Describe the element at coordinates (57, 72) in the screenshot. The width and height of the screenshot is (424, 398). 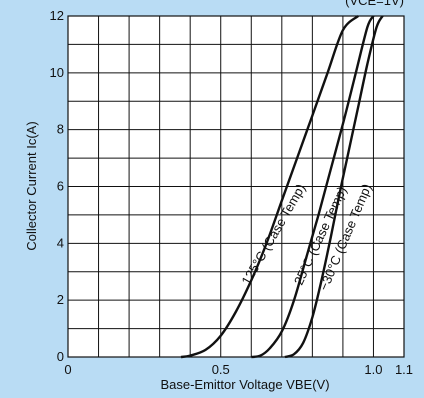
I see `y-tick-label: 10` at that location.